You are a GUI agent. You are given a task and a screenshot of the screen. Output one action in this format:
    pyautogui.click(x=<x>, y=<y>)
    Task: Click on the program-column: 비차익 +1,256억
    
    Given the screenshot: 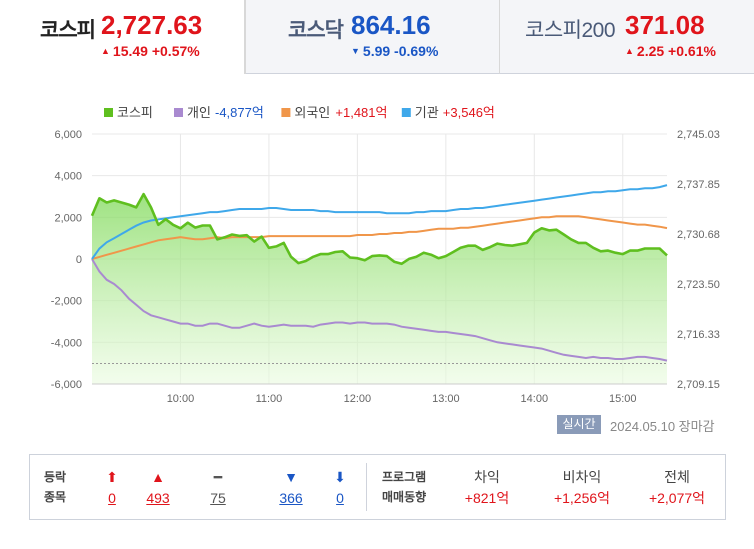 What is the action you would take?
    pyautogui.click(x=582, y=487)
    